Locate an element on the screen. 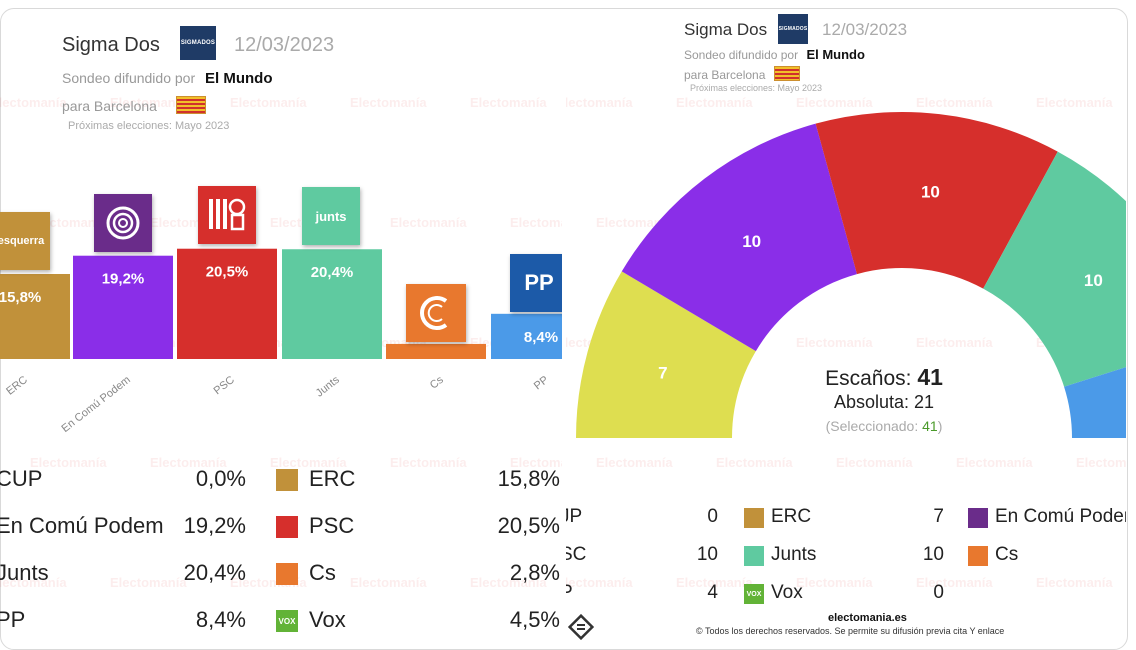 The width and height of the screenshot is (1136, 650). table-party-name: En Comú Poder is located at coordinates (1060, 516).